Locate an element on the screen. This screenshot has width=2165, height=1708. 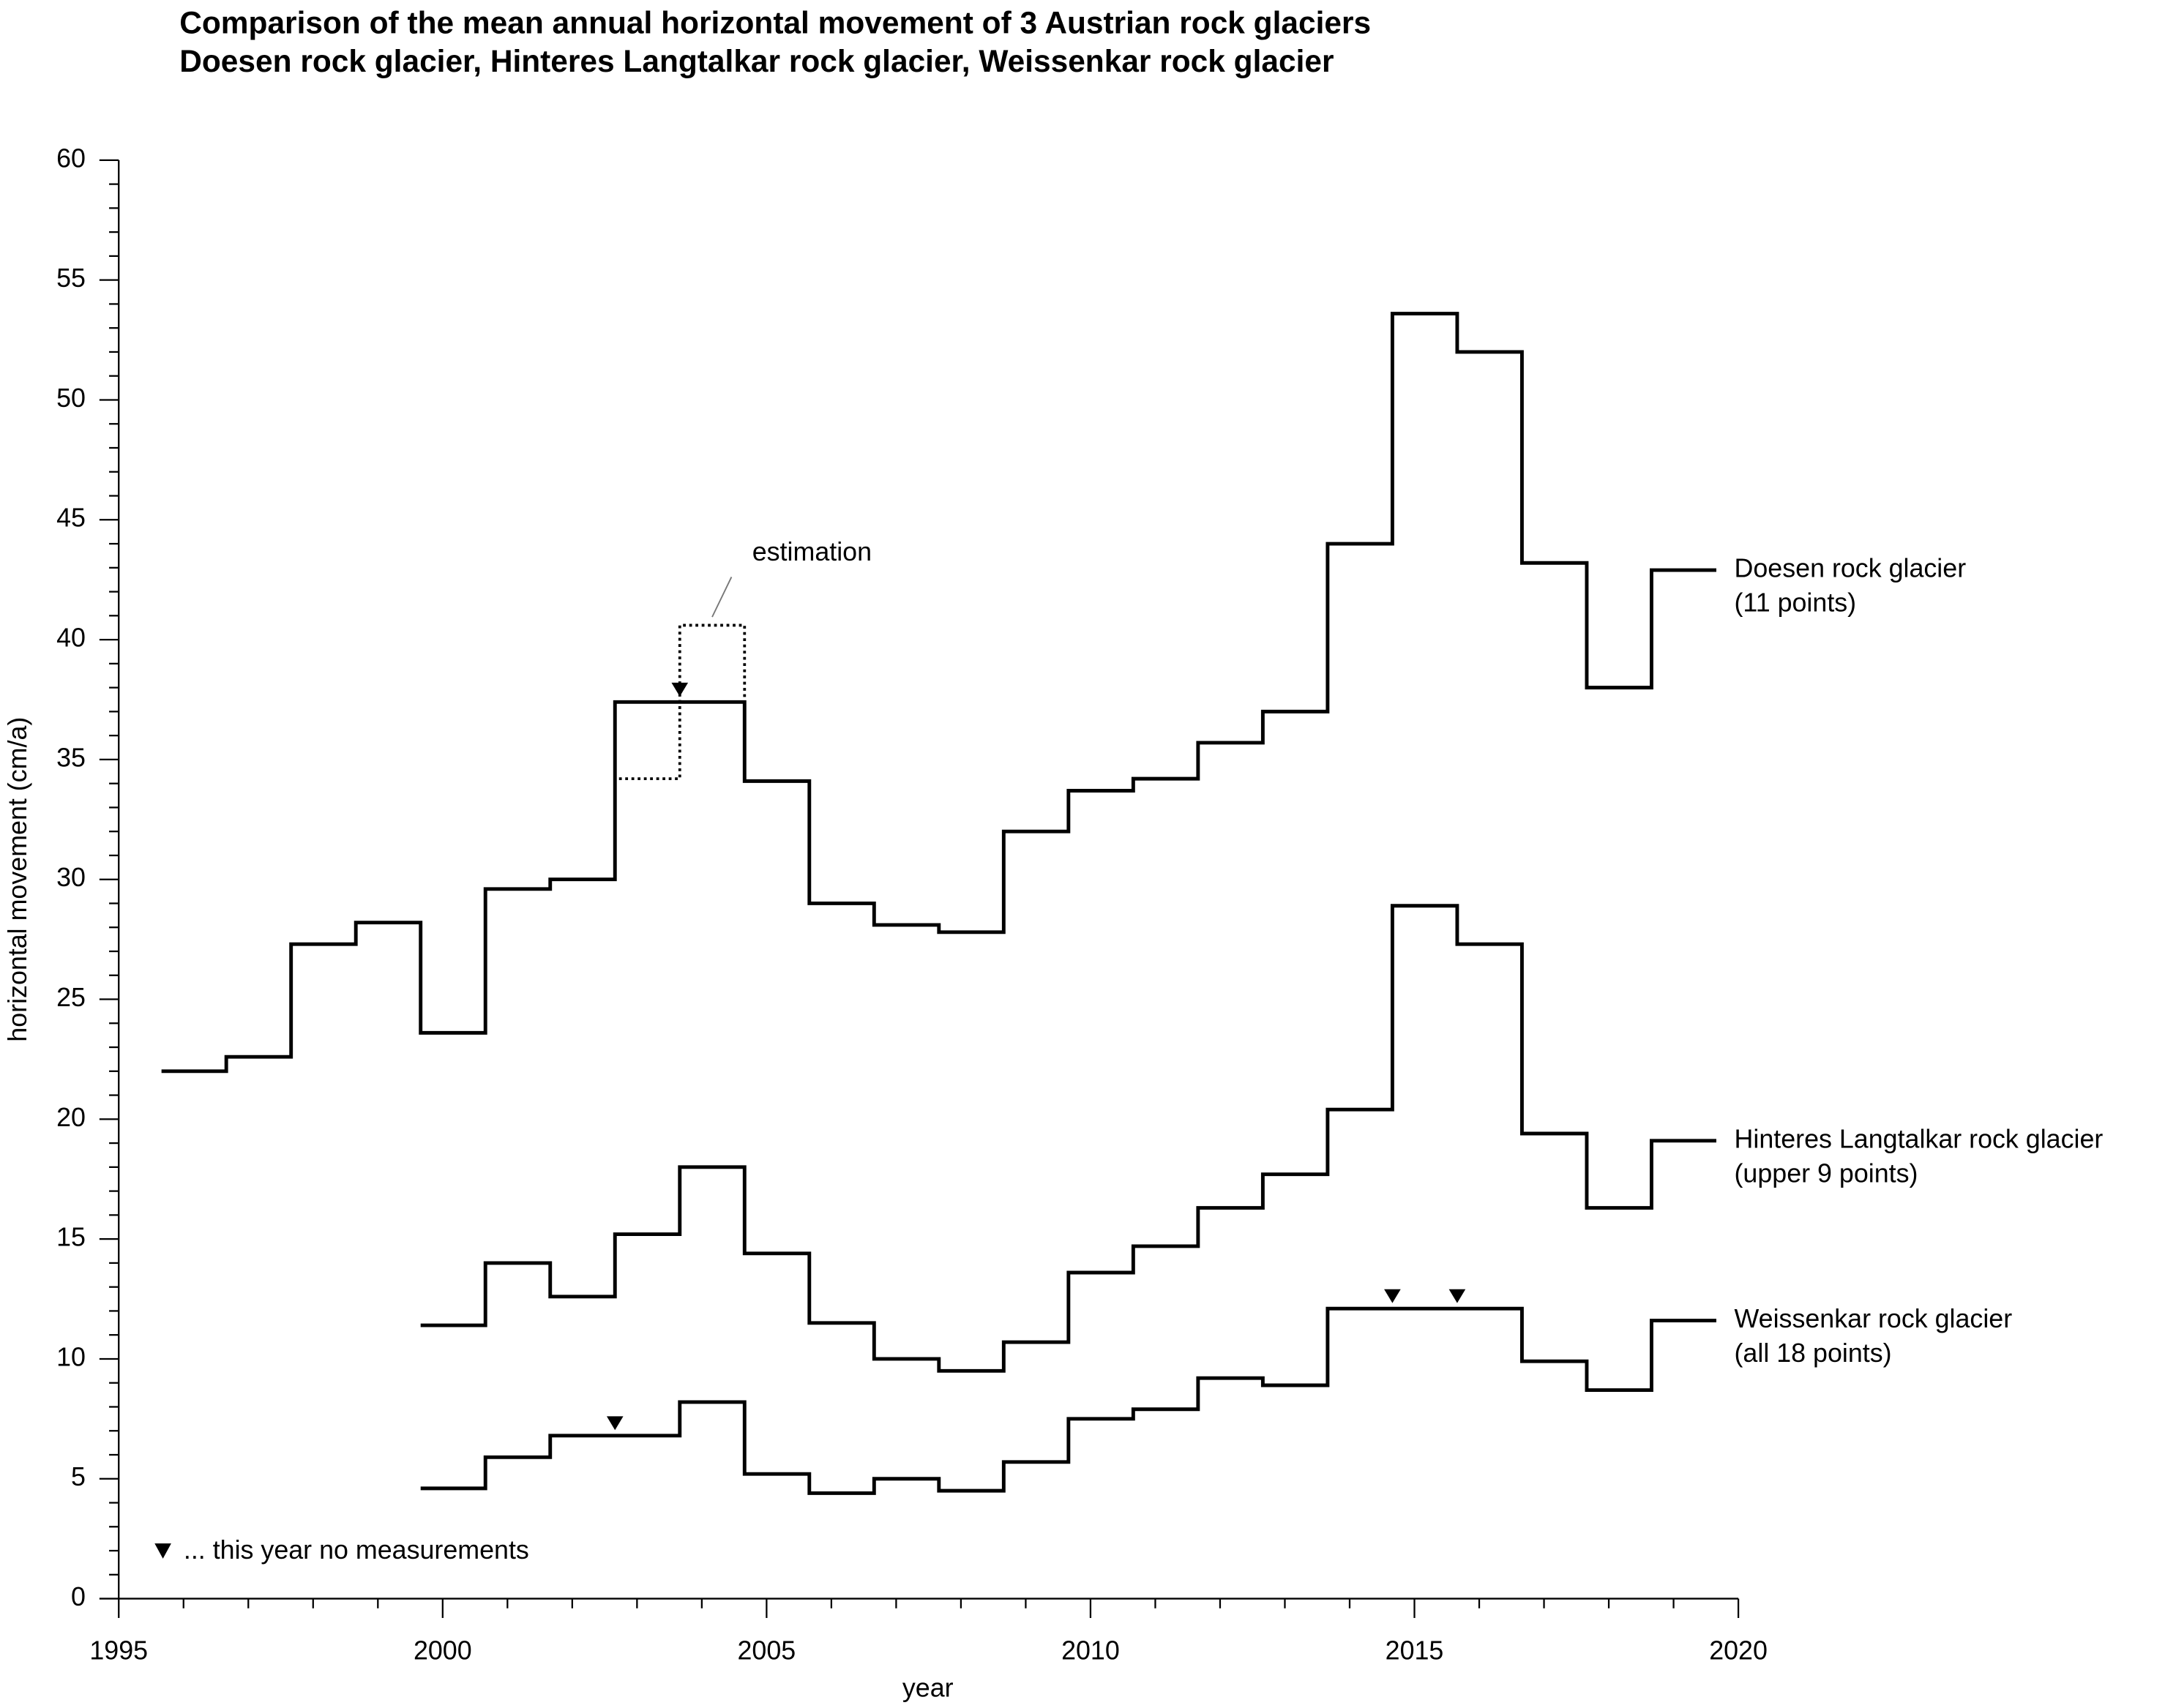
x-tick-label: 2005 is located at coordinates (767, 1651).